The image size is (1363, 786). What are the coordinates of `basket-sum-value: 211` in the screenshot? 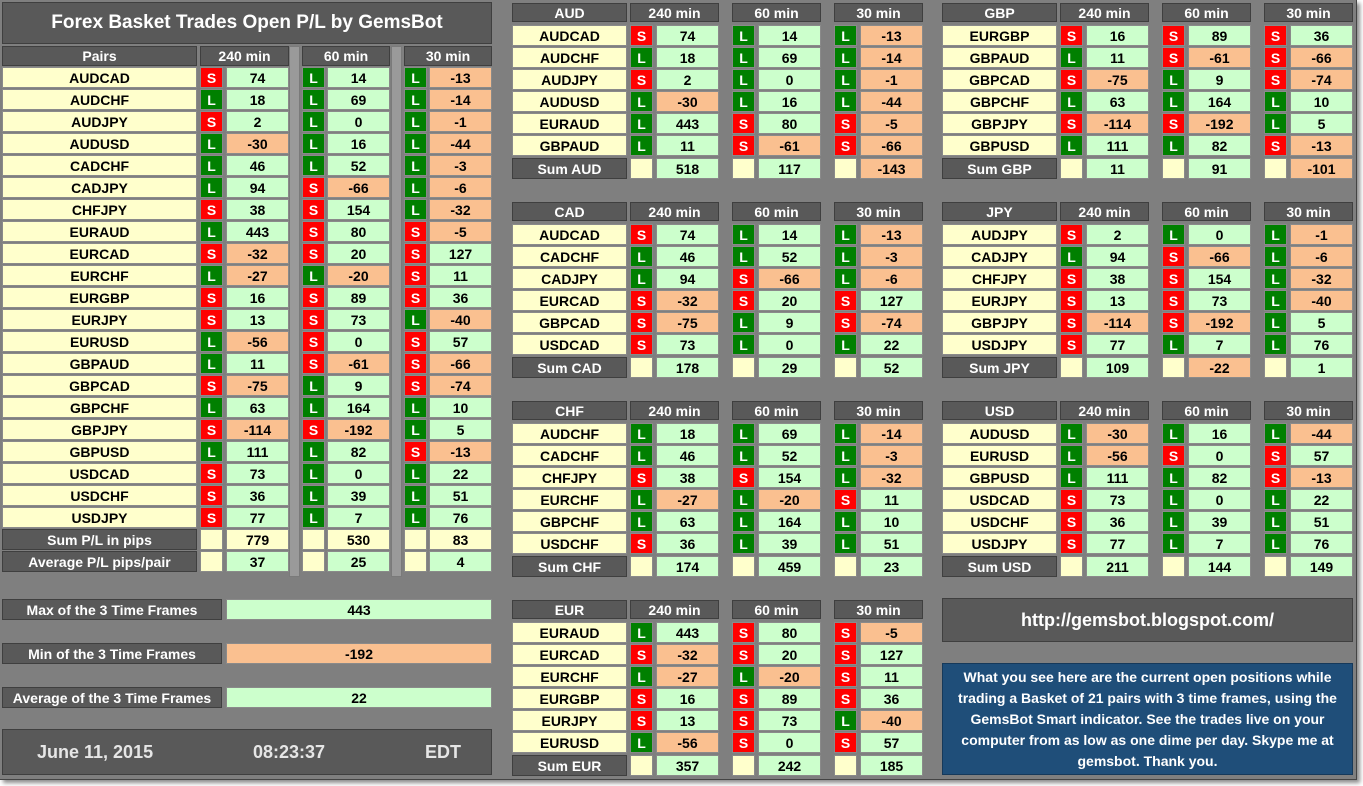 It's located at (1117, 566).